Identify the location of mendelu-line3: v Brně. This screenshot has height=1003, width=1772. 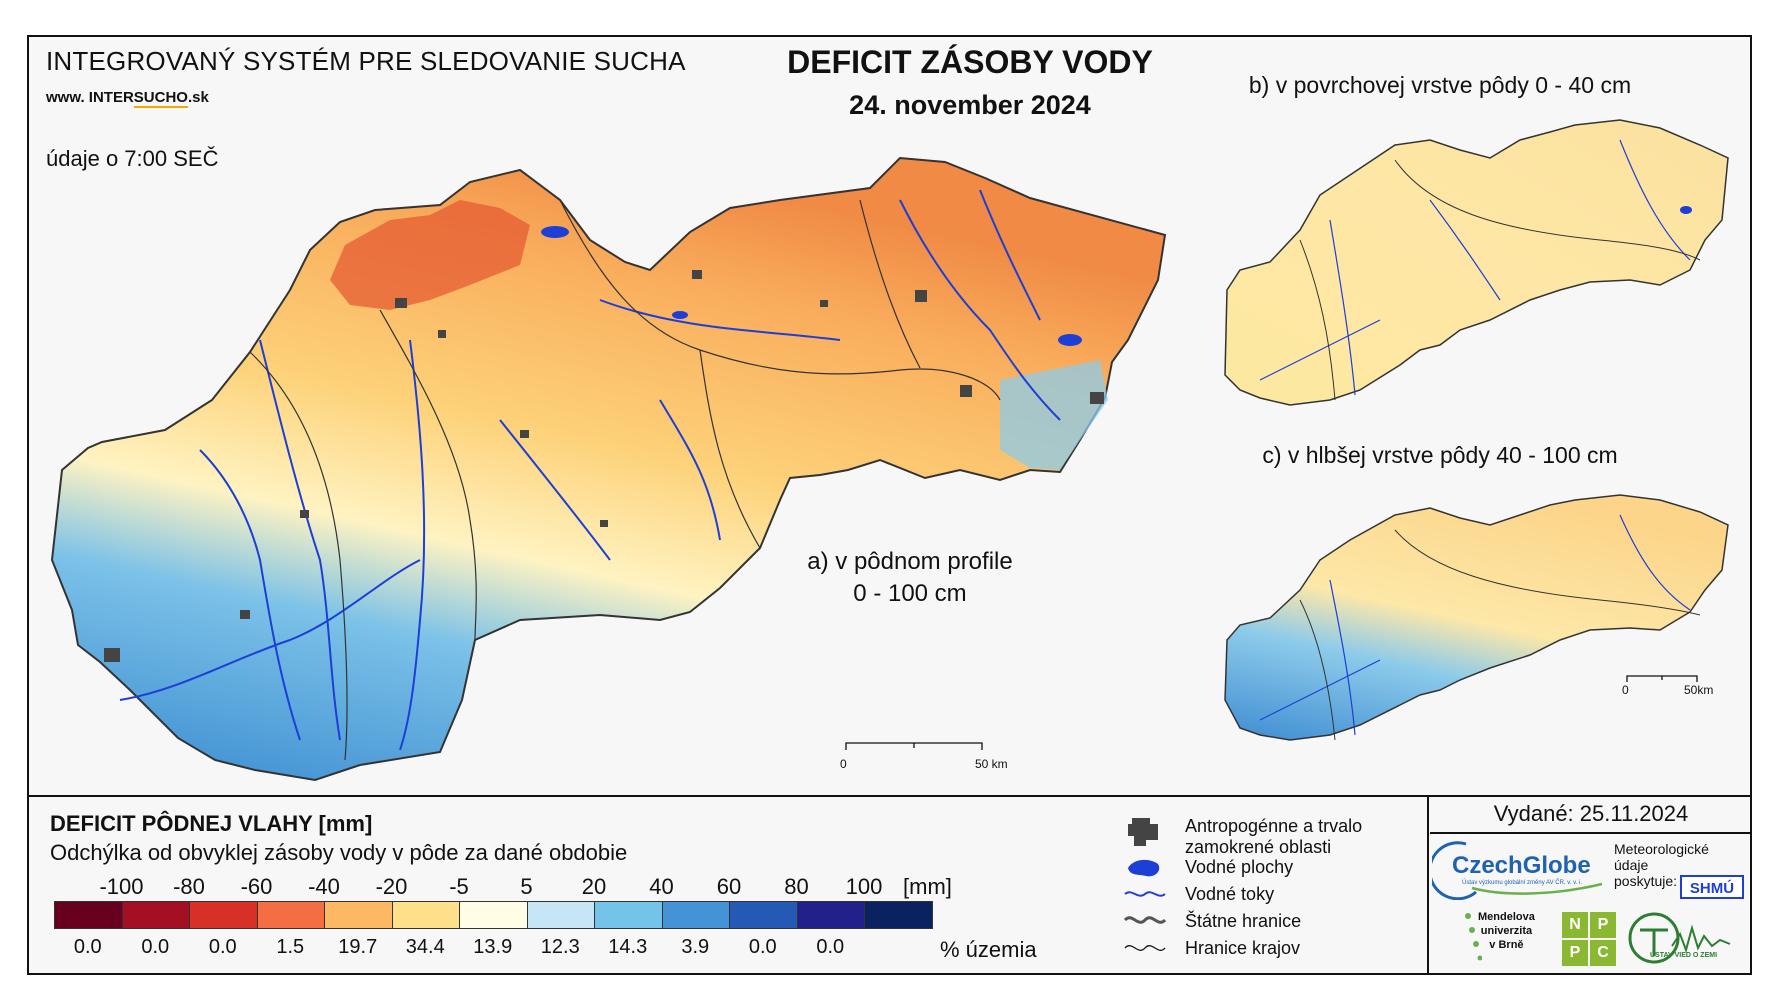
(1506, 945).